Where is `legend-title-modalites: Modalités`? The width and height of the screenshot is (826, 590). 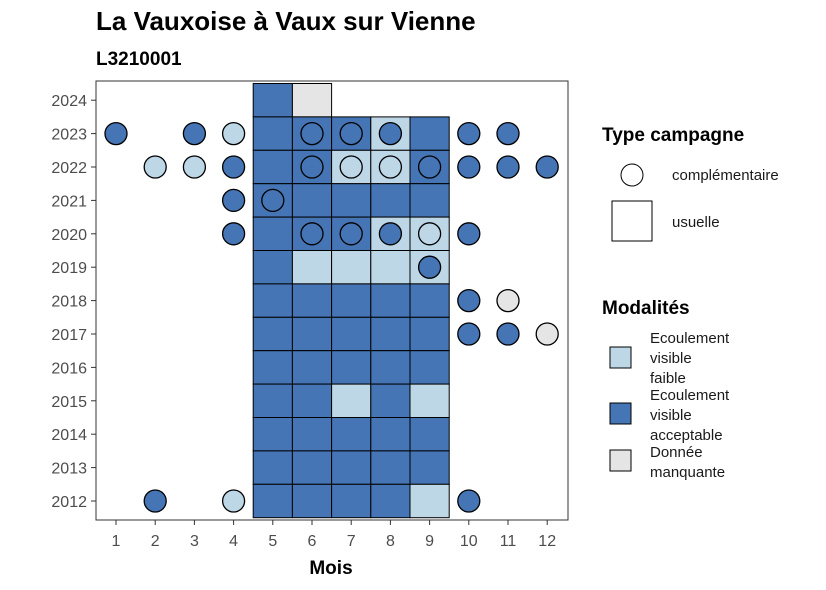 legend-title-modalites: Modalités is located at coordinates (646, 308).